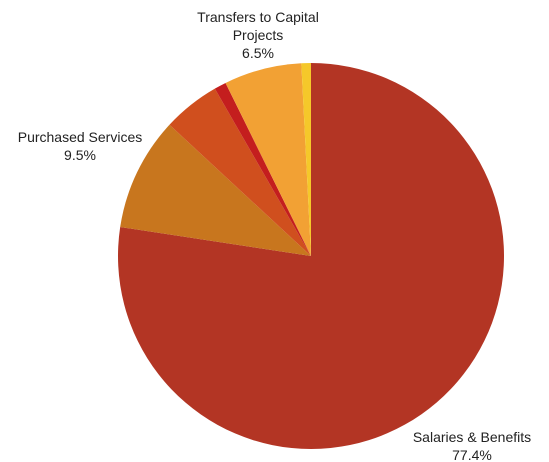 The image size is (549, 462). I want to click on value-label: 9.5%, so click(80, 155).